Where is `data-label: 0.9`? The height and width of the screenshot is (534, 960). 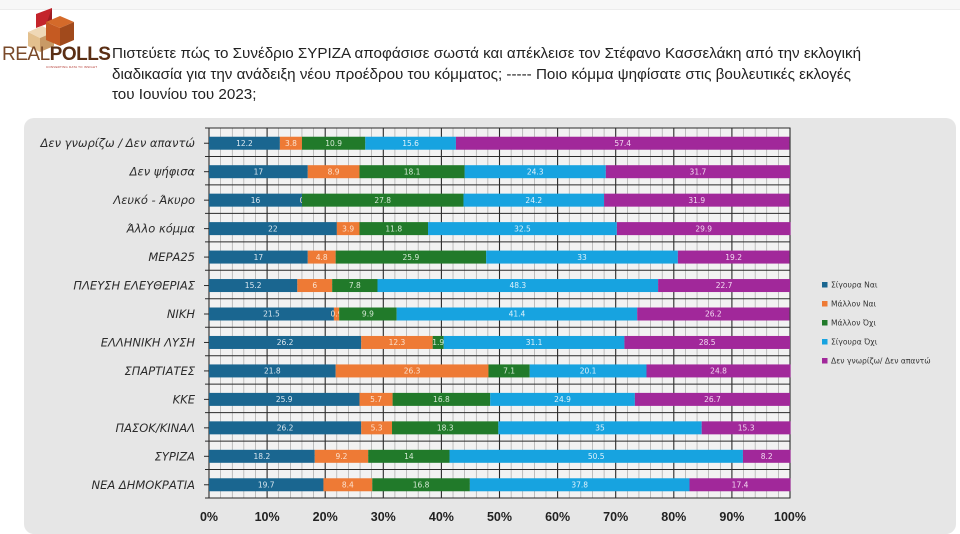
data-label: 0.9 is located at coordinates (337, 314).